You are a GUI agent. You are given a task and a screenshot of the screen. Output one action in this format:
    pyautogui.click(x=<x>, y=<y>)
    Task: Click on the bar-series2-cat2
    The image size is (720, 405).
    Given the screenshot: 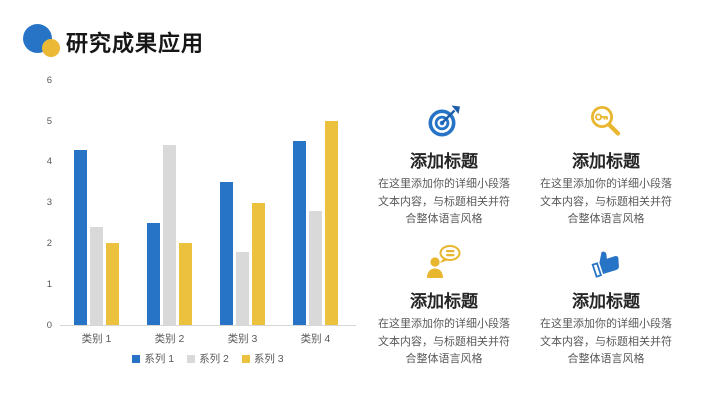 What is the action you would take?
    pyautogui.click(x=169, y=235)
    